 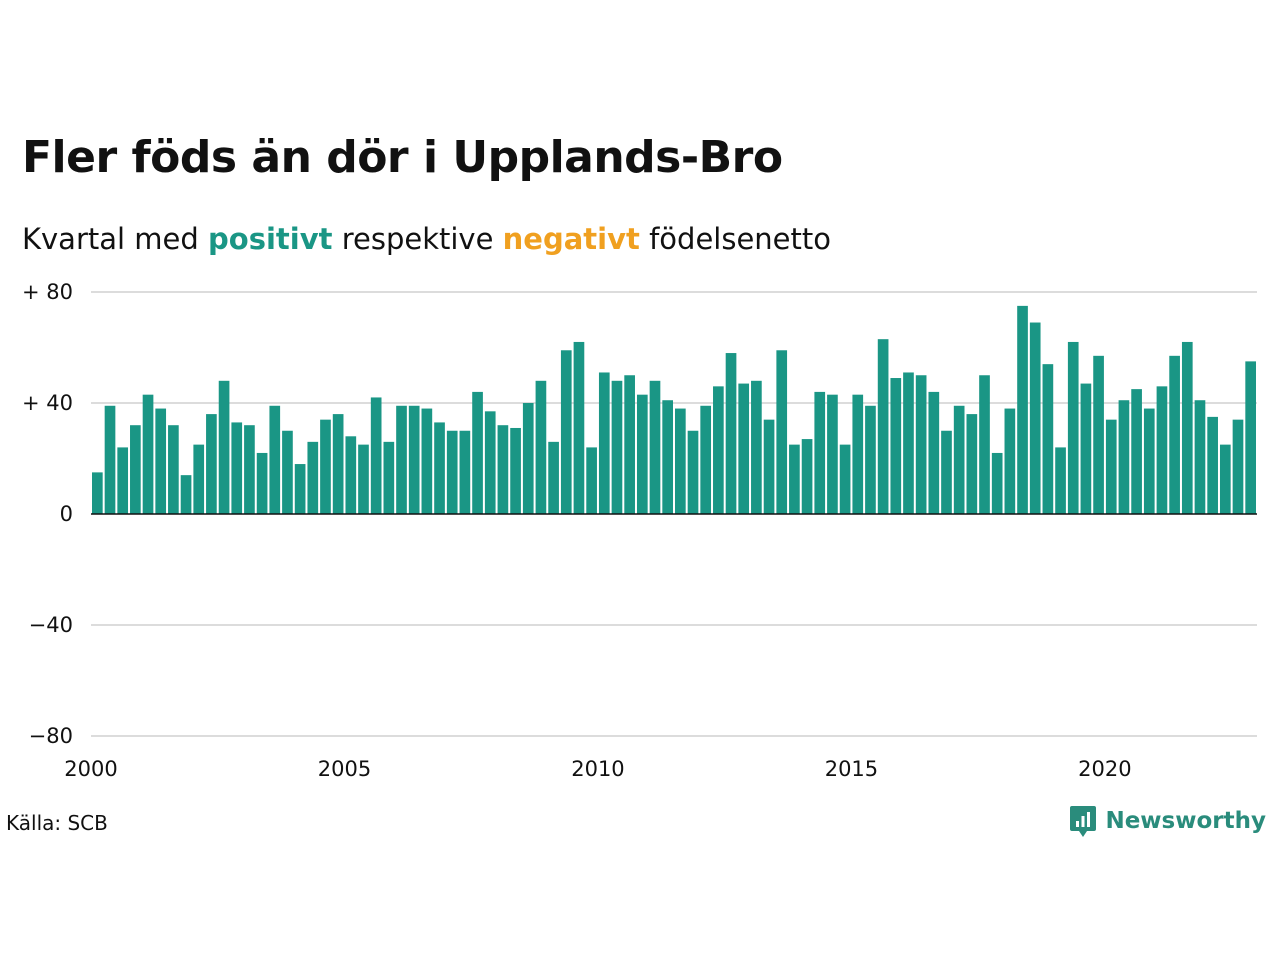 I want to click on subtitle-prefix: Kvartal med, so click(x=110, y=239).